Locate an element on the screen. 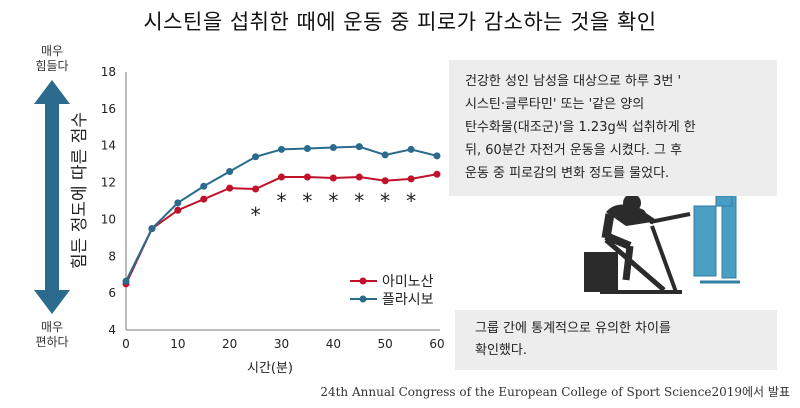 This screenshot has height=408, width=800. info-line-4: 뒤, 60분간 자전거 운동을 시켰다. 그 후 is located at coordinates (574, 150).